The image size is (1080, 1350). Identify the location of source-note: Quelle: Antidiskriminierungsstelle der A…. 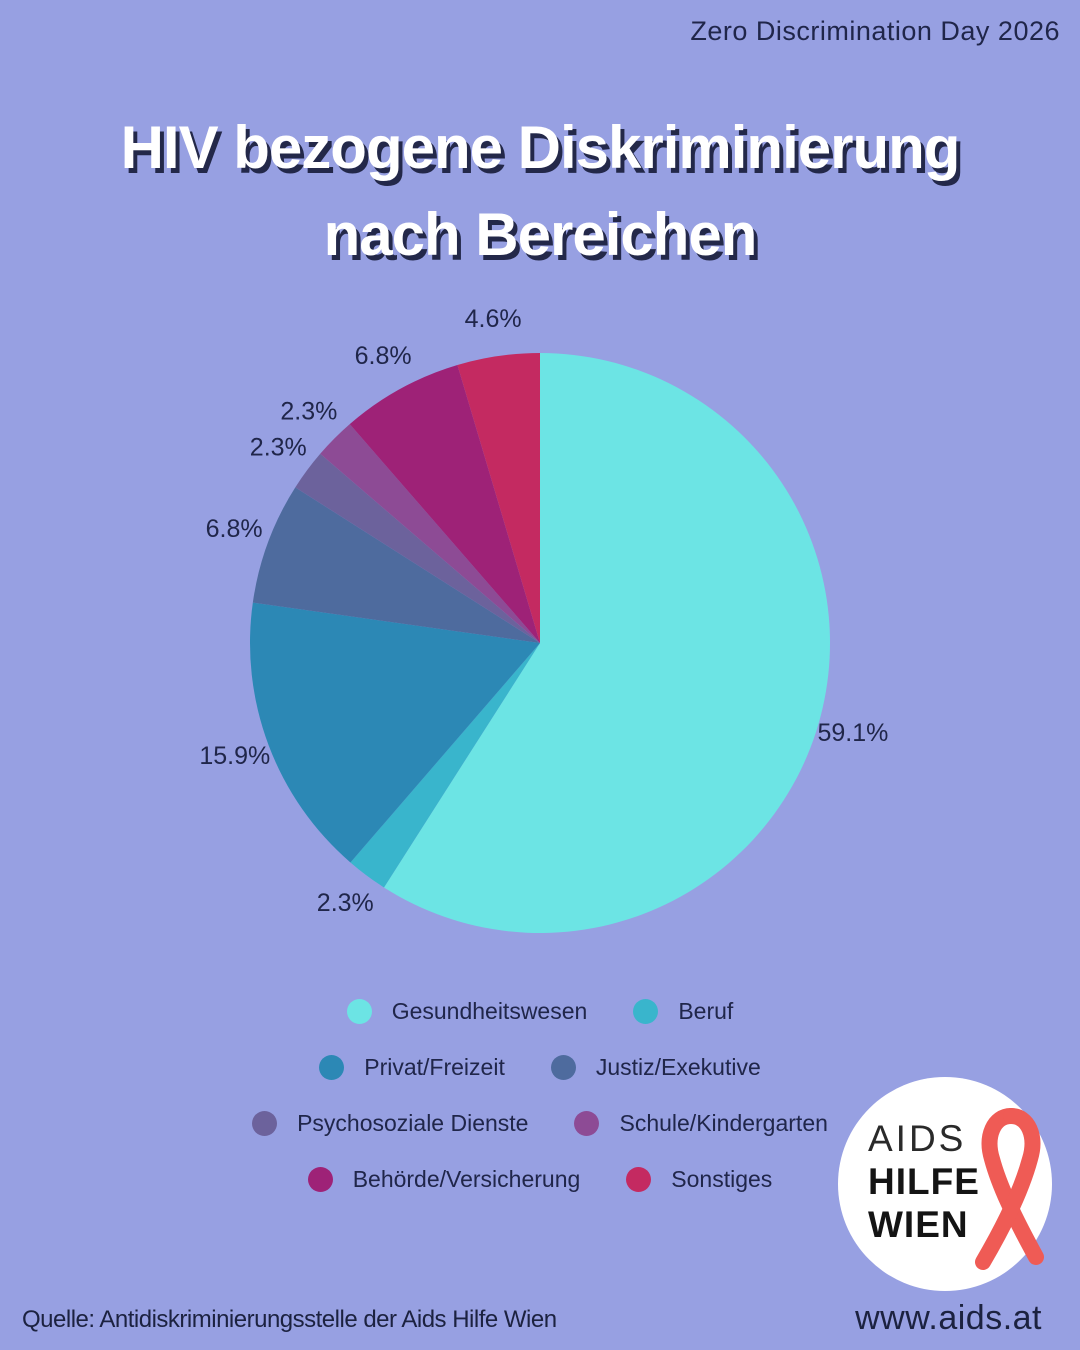
(289, 1319).